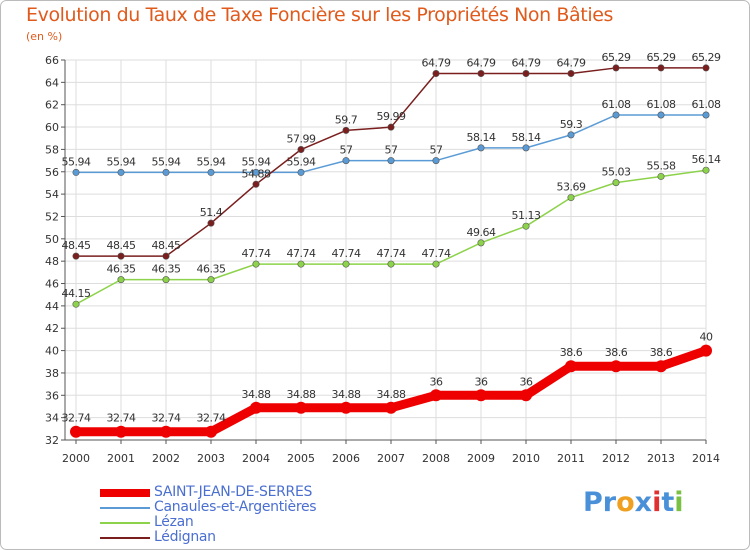 The height and width of the screenshot is (550, 750). I want to click on data-label: 59.99, so click(391, 116).